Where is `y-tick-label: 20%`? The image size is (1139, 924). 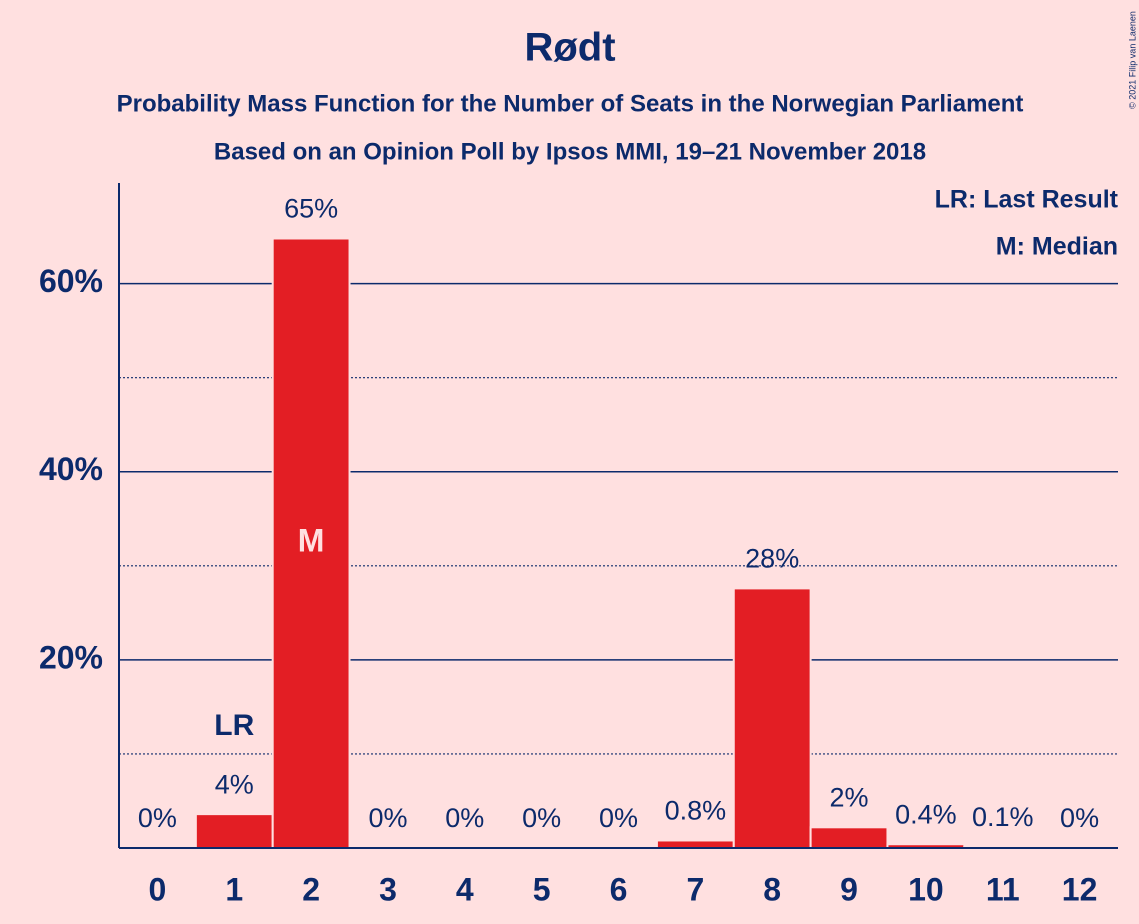 y-tick-label: 20% is located at coordinates (71, 657).